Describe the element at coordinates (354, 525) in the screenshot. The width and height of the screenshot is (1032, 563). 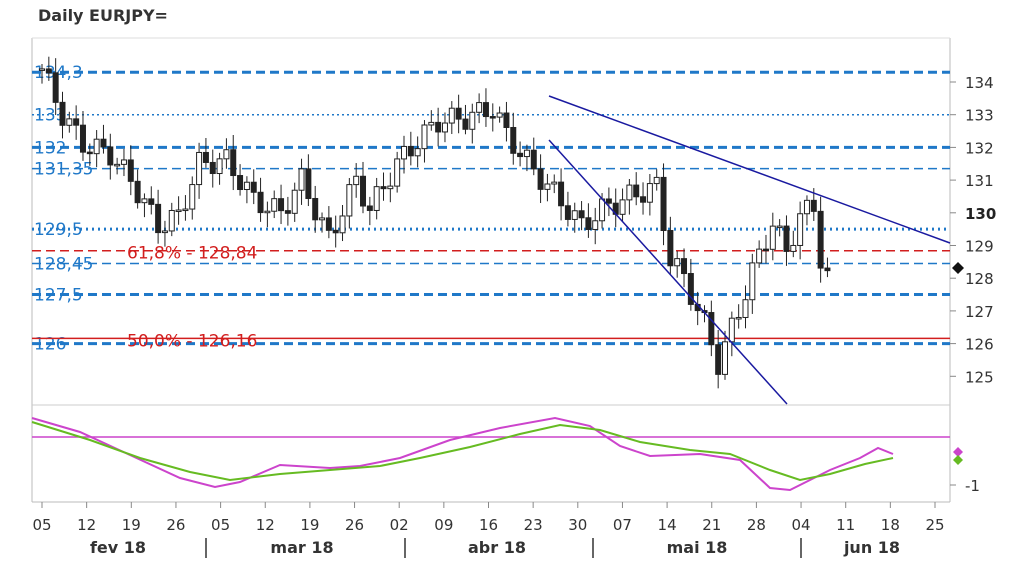
I see `x-tick-label: 26` at that location.